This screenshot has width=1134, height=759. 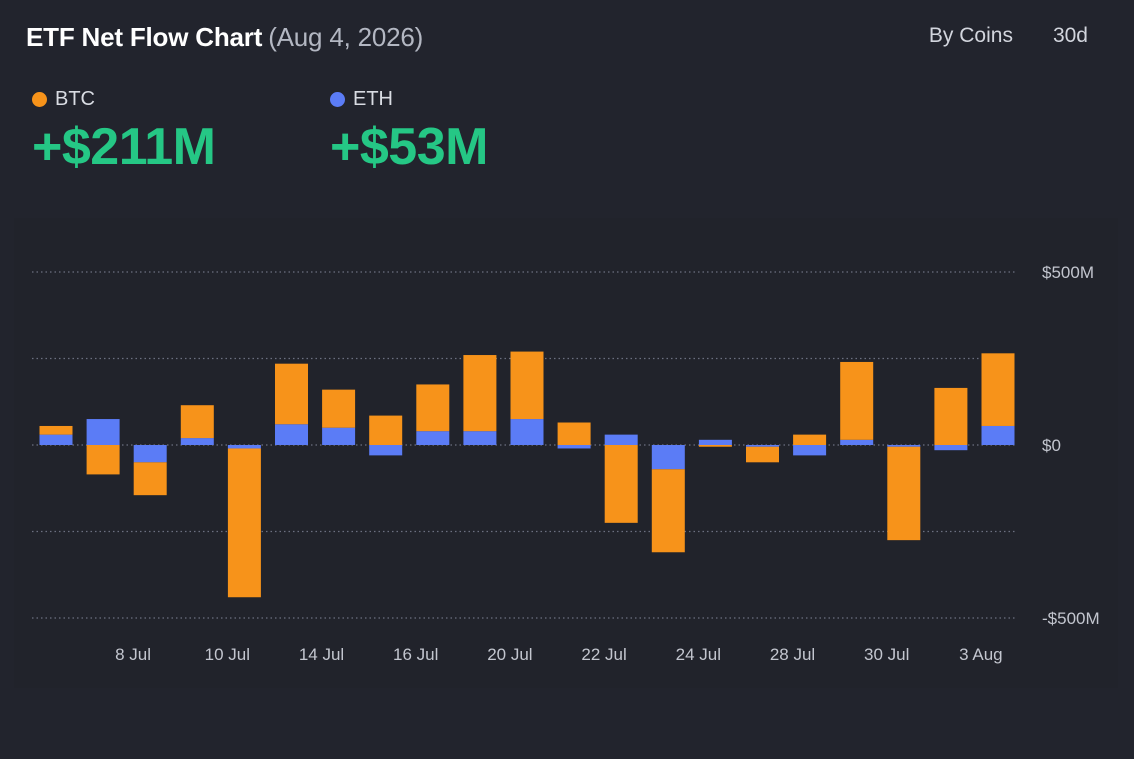 I want to click on x-tick-label: 22 Jul, so click(x=603, y=654).